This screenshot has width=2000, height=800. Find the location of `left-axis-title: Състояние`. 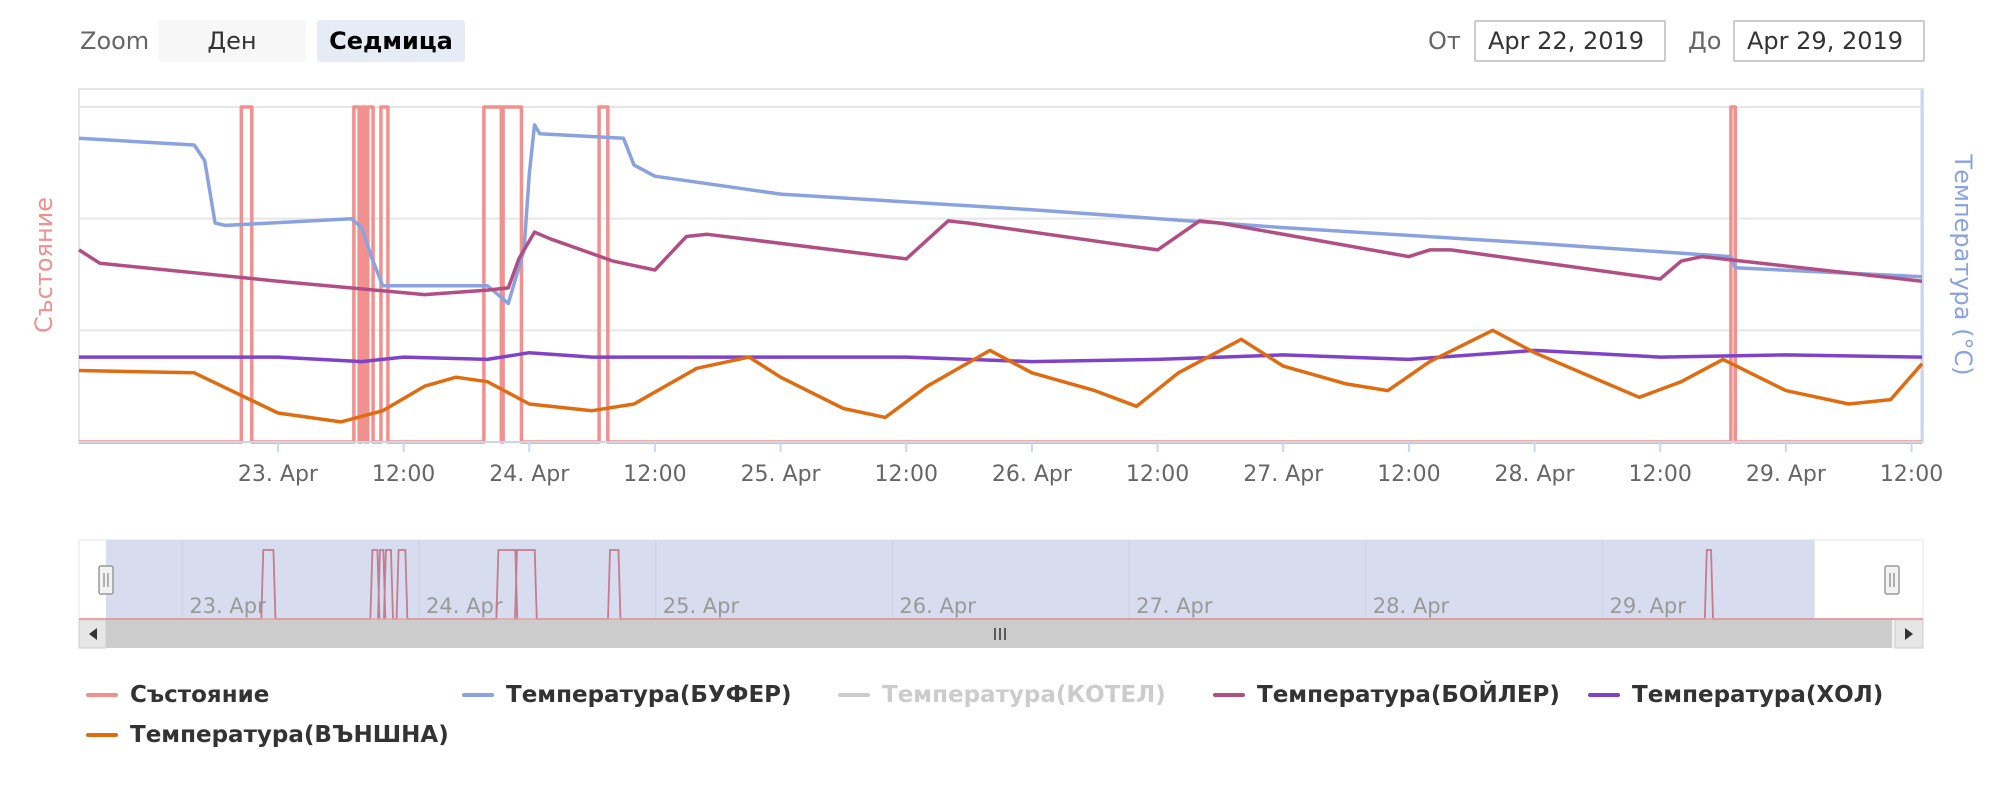

left-axis-title: Състояние is located at coordinates (44, 265).